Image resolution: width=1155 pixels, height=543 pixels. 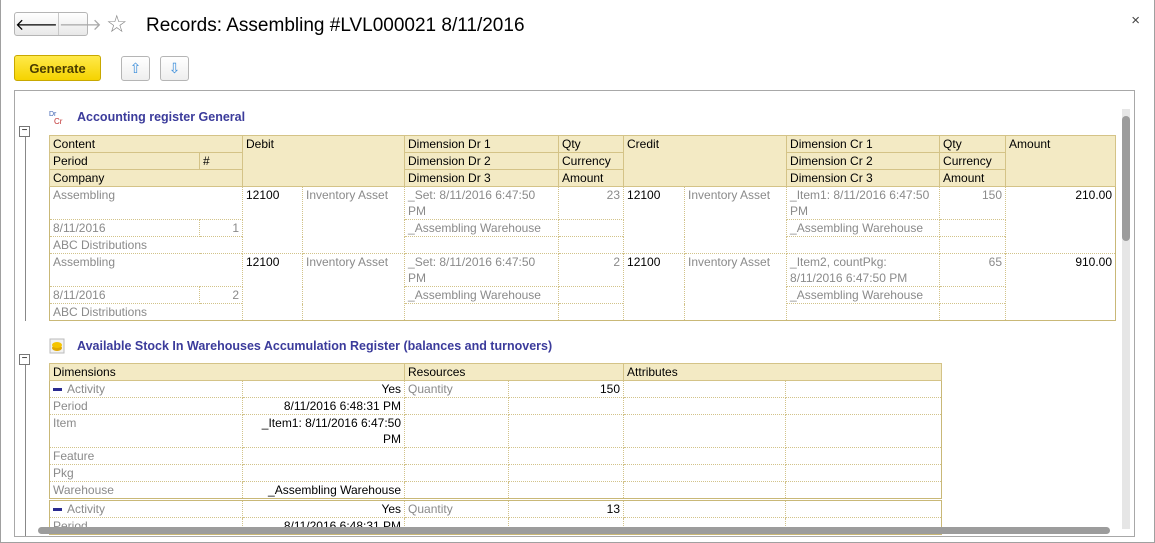 I want to click on cell: Item, so click(x=146, y=431).